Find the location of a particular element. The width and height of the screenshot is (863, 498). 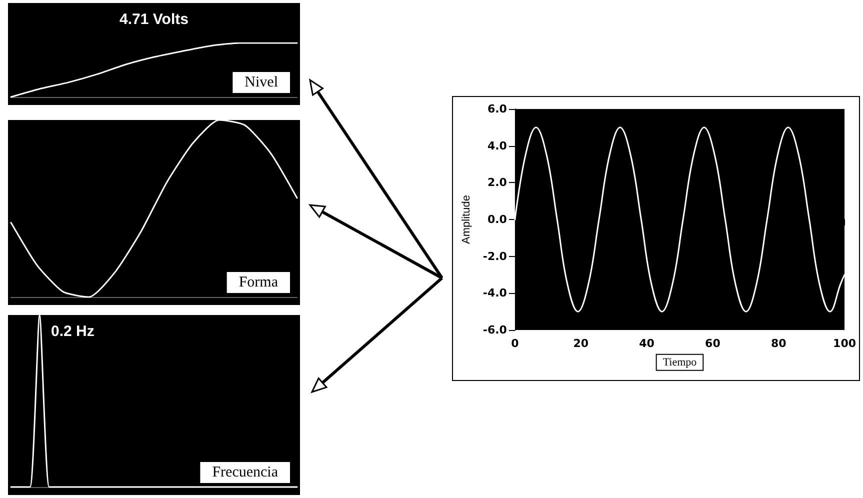

chart-title: 4.71 Volts is located at coordinates (154, 19).